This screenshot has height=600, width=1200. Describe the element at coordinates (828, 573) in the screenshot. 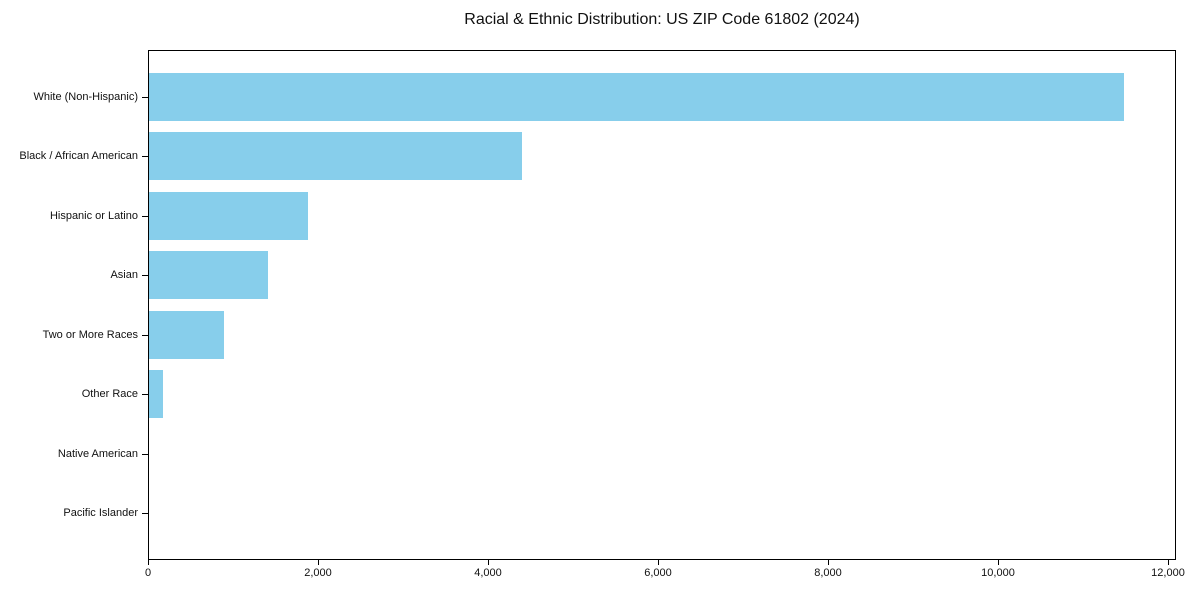

I see `x-axis-tick-label: 8,000` at that location.